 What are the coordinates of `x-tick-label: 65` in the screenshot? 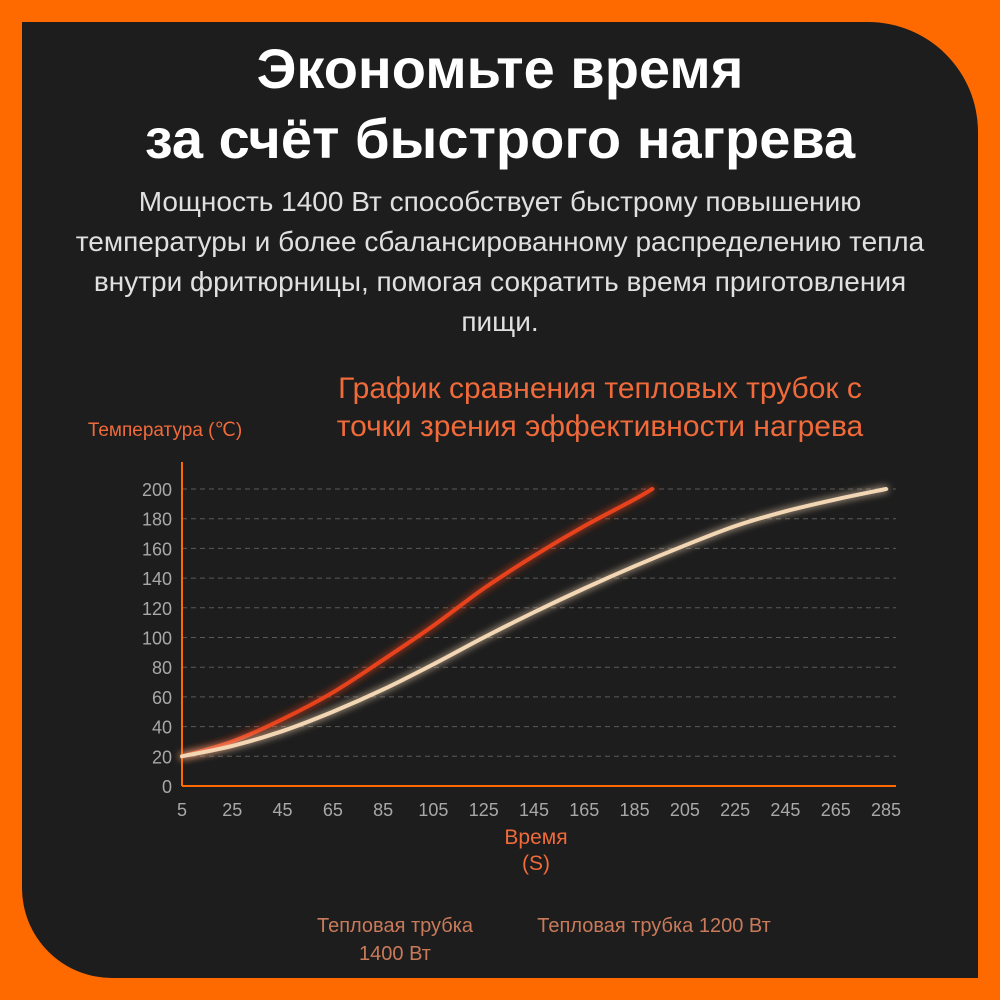 It's located at (333, 810).